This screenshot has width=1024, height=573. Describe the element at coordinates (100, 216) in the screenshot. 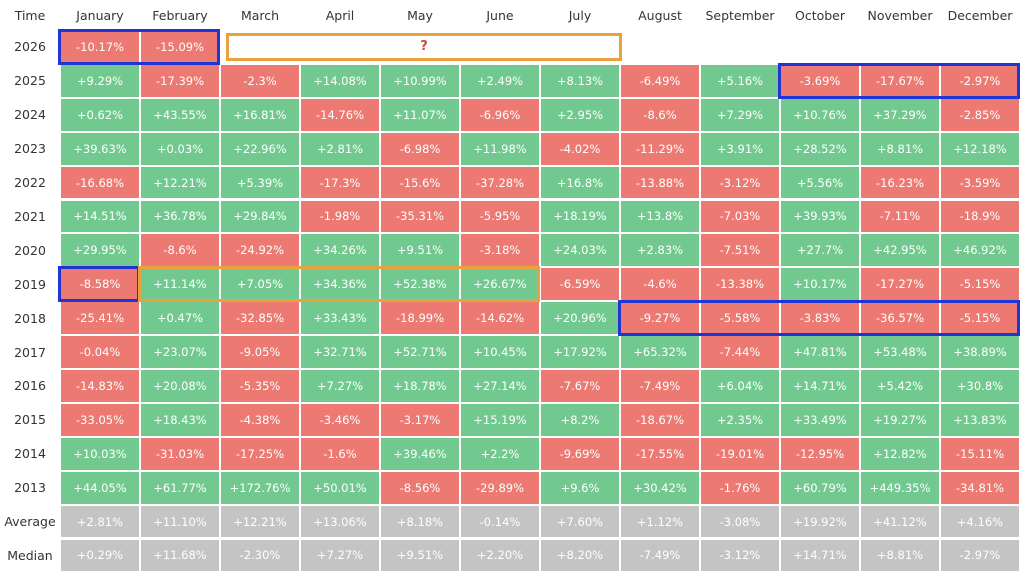

I see `return-cell: +14.51%` at that location.